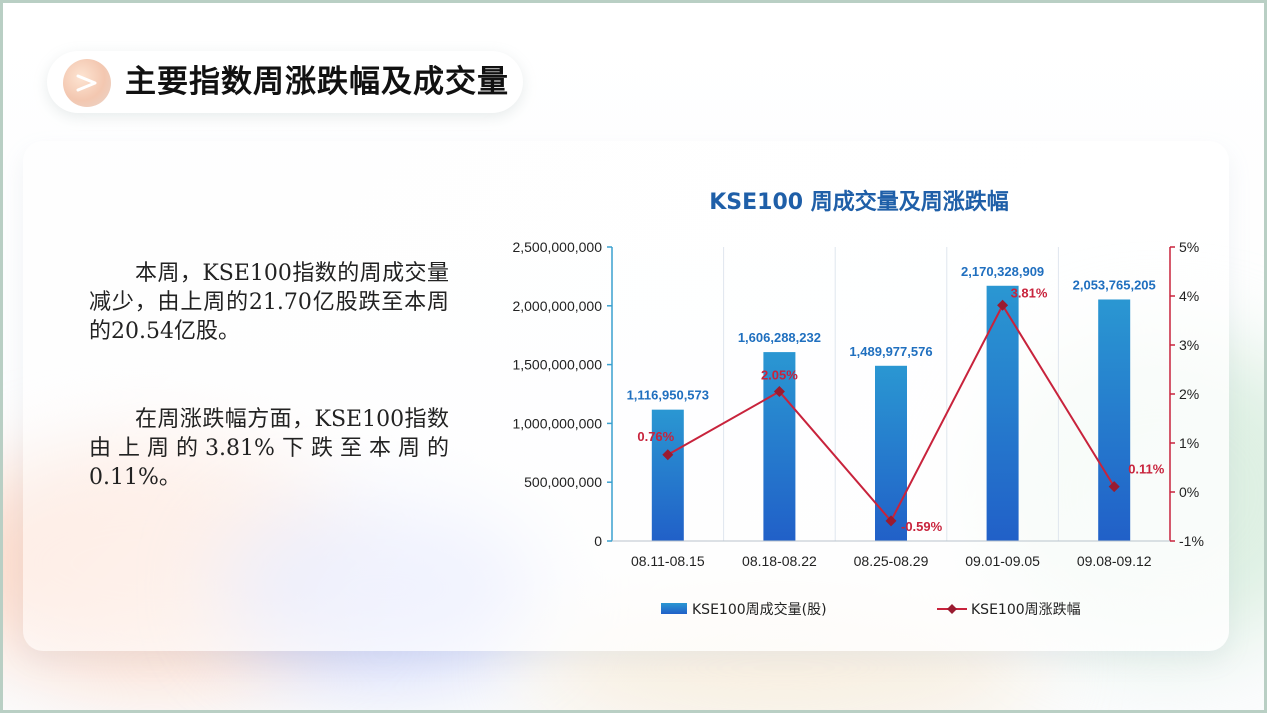 The height and width of the screenshot is (713, 1267). What do you see at coordinates (1189, 296) in the screenshot?
I see `right-axis-tick-label: 4%` at bounding box center [1189, 296].